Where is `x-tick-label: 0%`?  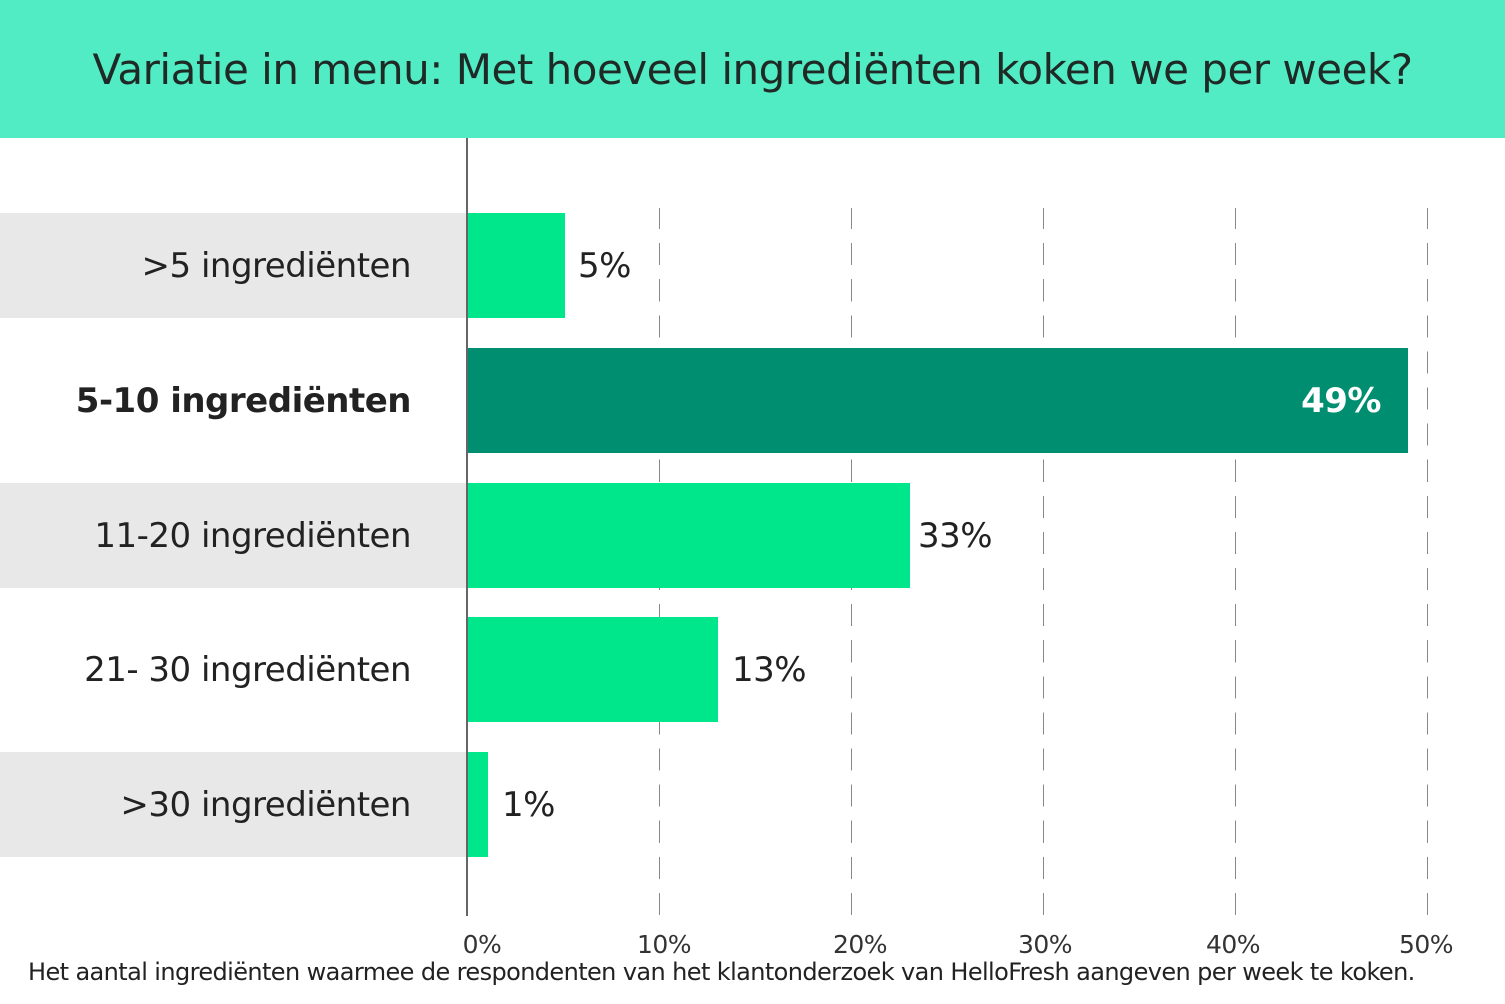
x-tick-label: 0% is located at coordinates (482, 944).